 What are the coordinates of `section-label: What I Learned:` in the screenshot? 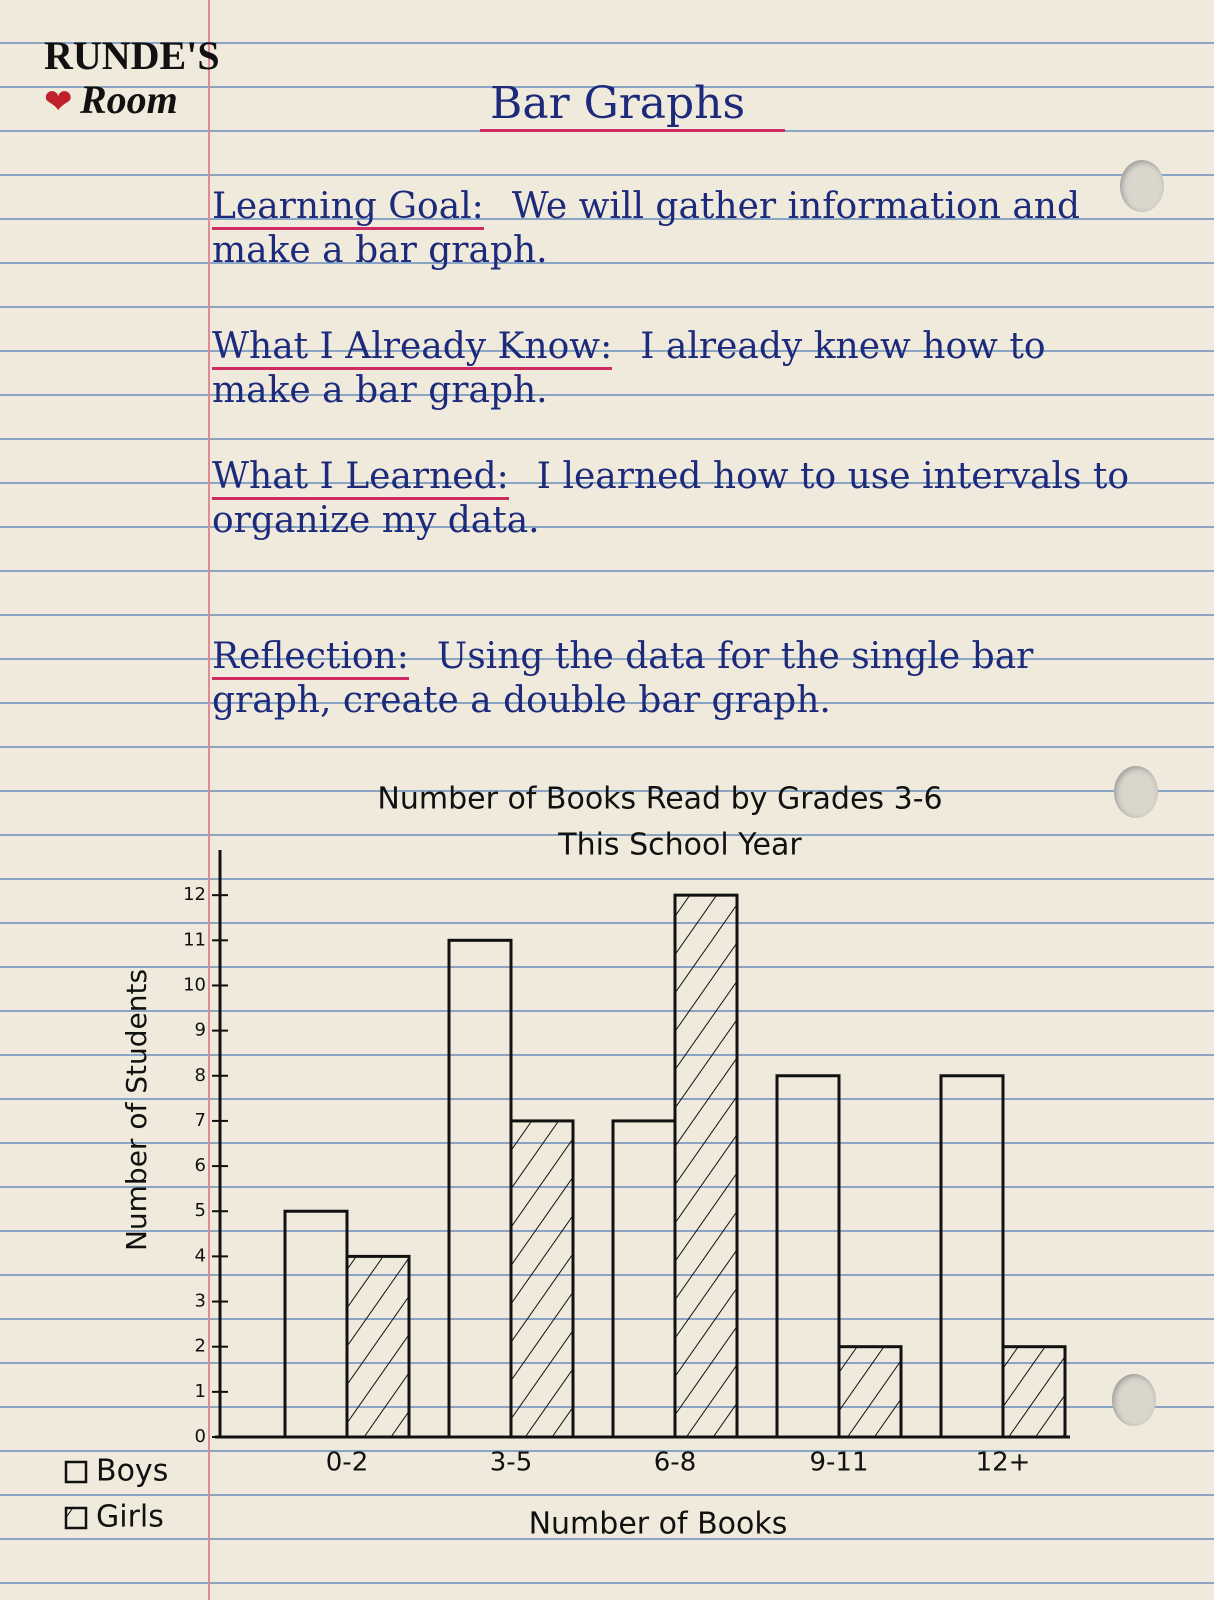 It's located at (360, 478).